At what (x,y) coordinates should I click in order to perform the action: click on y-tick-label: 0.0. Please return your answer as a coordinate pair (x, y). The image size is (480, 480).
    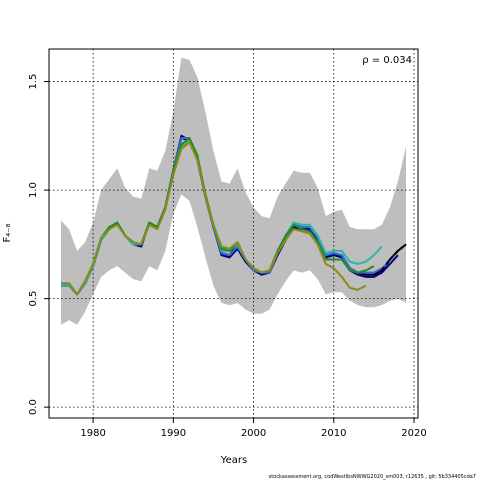
    Looking at the image, I should click on (33, 407).